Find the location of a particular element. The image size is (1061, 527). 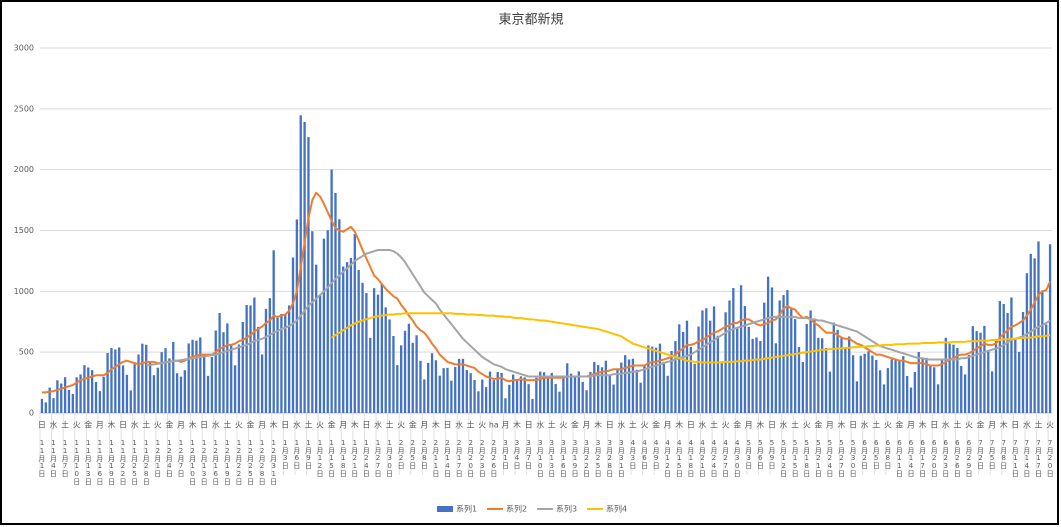

x-tick-label: 4月15日 is located at coordinates (679, 458).